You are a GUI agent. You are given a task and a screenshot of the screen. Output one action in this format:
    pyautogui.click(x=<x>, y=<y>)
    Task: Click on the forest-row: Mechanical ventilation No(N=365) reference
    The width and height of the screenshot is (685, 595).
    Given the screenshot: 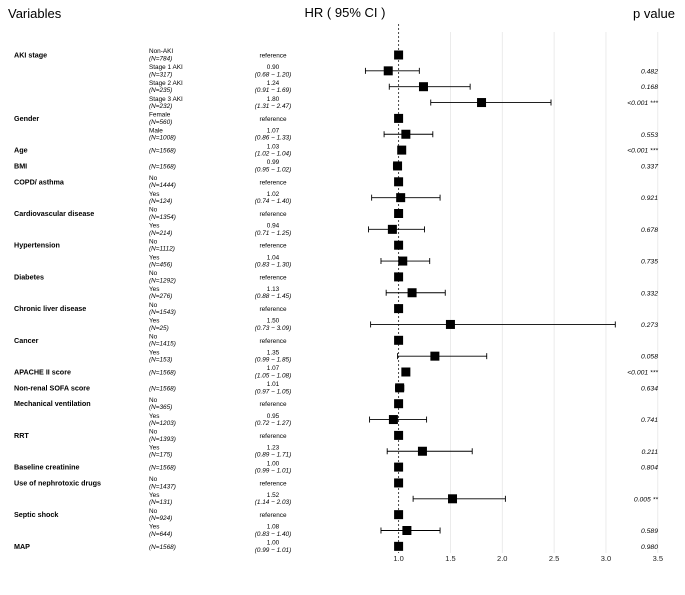 What is the action you would take?
    pyautogui.click(x=209, y=404)
    